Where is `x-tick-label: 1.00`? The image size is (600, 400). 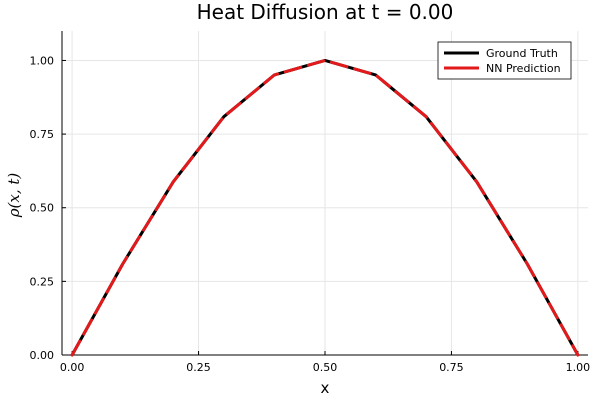
x-tick-label: 1.00 is located at coordinates (578, 367).